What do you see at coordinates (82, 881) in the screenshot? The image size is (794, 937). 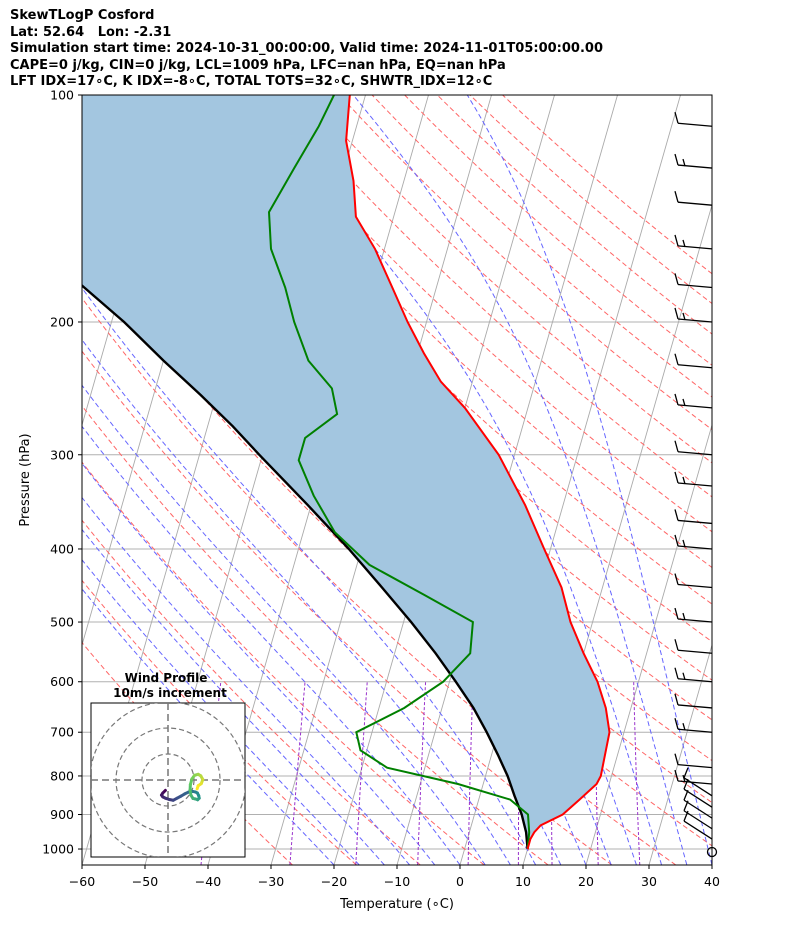 I see `x-tick-label: −60` at bounding box center [82, 881].